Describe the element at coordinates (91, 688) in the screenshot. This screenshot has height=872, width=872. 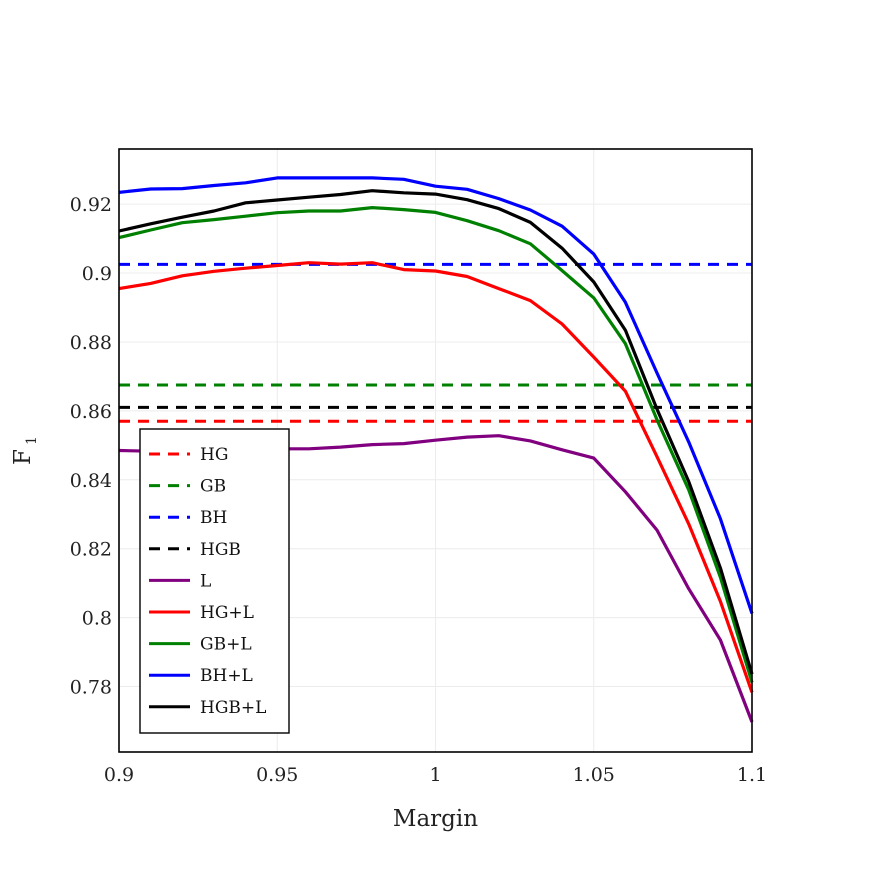
I see `y-tick-label: 0.78` at that location.